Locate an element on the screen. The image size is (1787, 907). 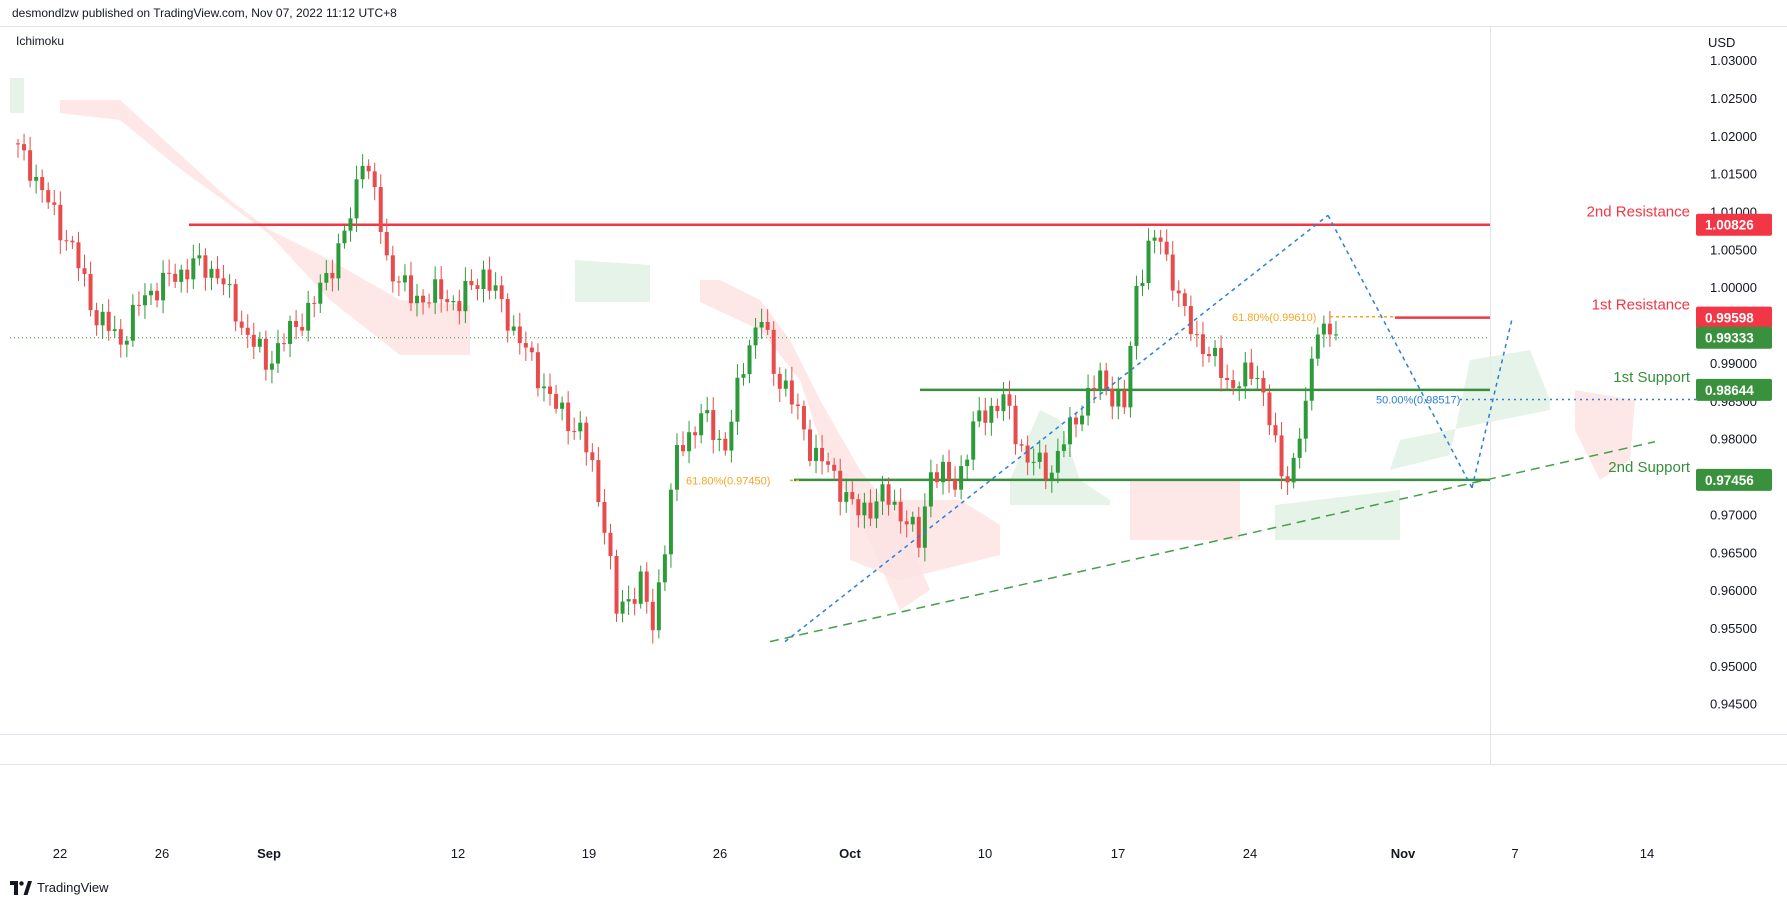
time-tick: Sep is located at coordinates (269, 853).